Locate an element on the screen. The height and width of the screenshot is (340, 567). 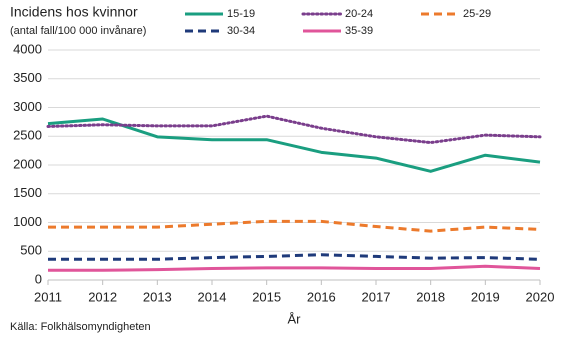
y-tick-label: 2000 is located at coordinates (27, 163).